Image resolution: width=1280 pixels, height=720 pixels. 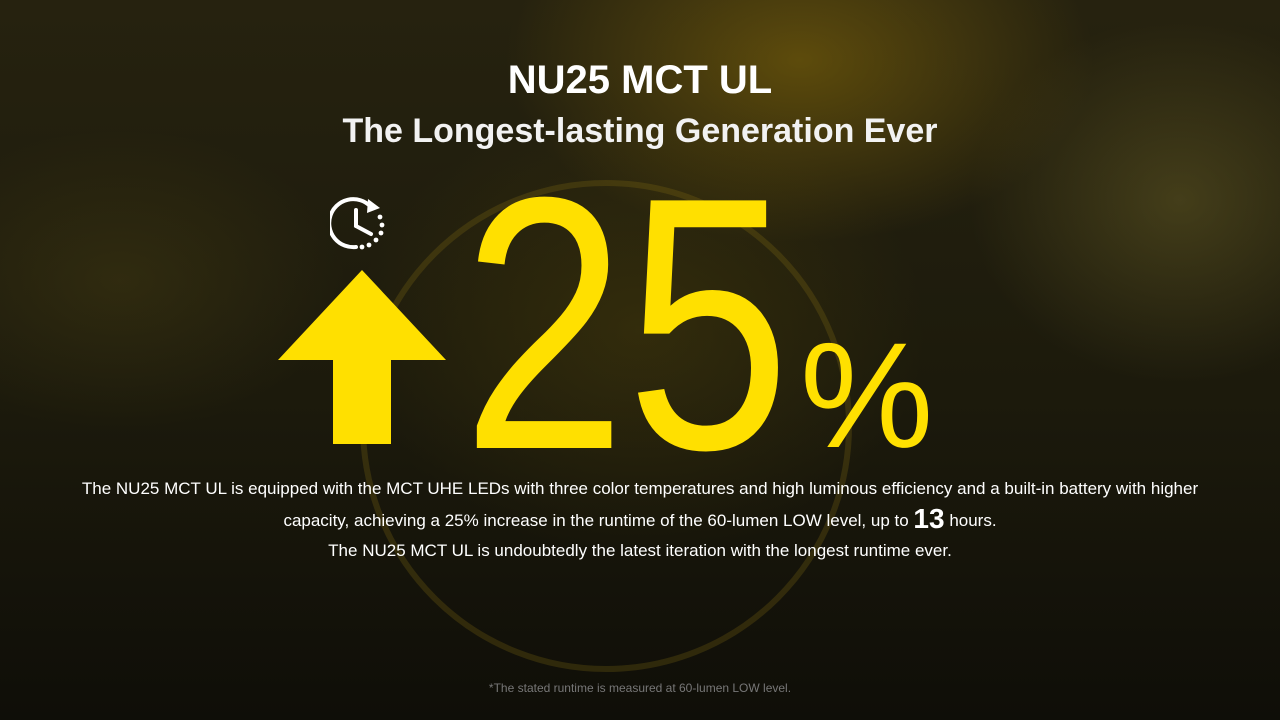 I want to click on description-text: hours., so click(x=973, y=520).